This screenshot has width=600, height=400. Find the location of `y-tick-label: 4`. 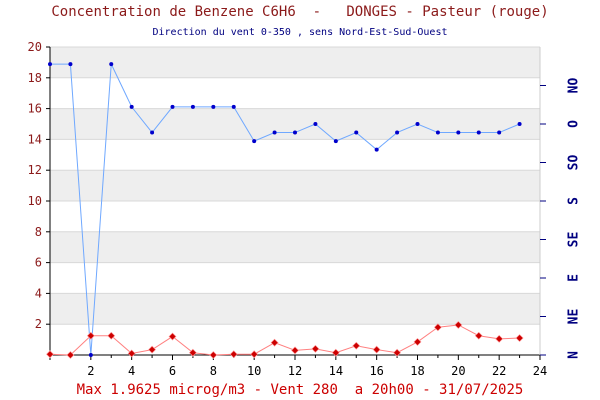

y-tick-label: 4 is located at coordinates (38, 293).